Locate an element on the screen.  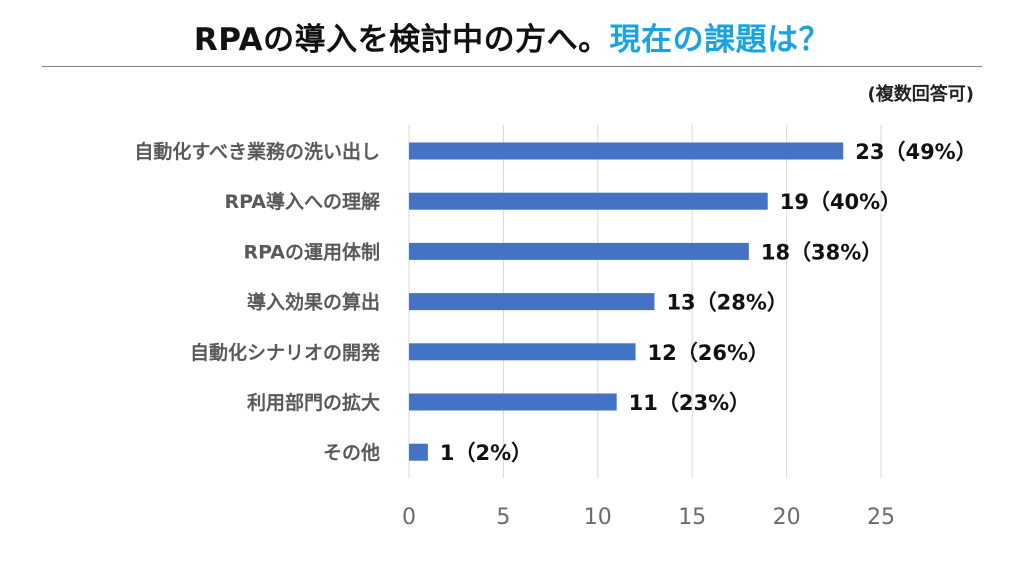
category-label: 利用部門の拡大 is located at coordinates (313, 402).